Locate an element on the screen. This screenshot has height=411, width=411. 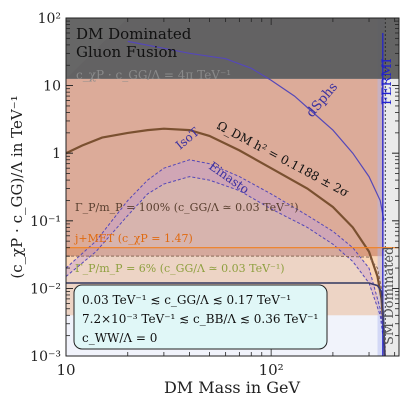
y-tick-label: 10² is located at coordinates (49, 19).